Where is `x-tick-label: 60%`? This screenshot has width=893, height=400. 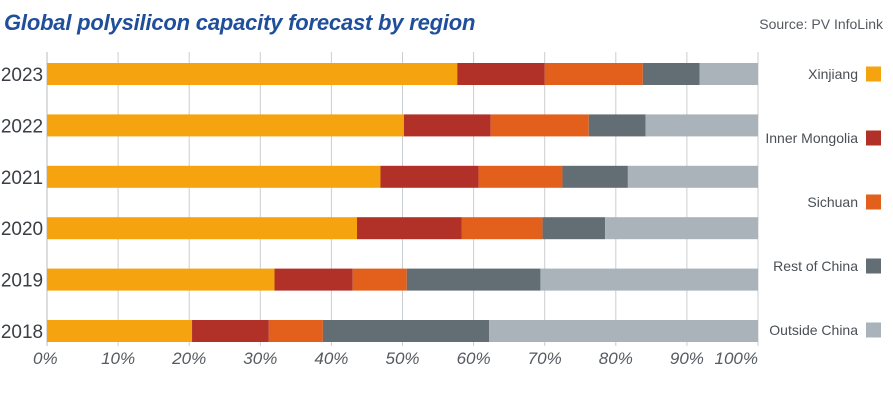
x-tick-label: 60% is located at coordinates (474, 358).